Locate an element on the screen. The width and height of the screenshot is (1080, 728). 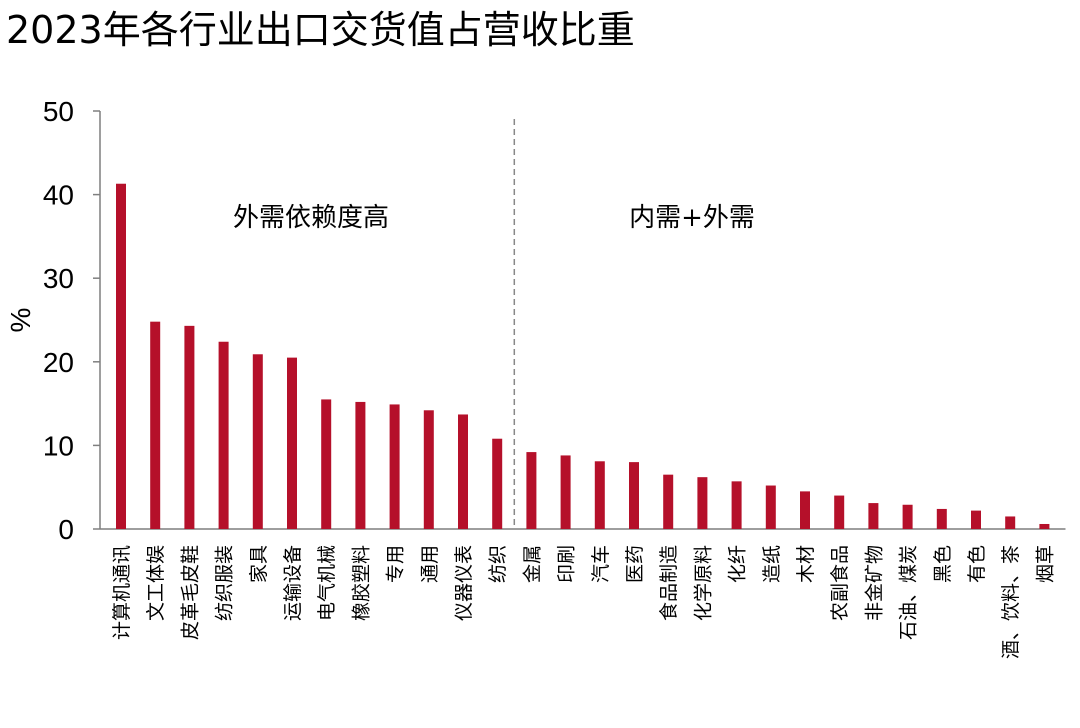
category-label: 文工体娱 is located at coordinates (156, 583).